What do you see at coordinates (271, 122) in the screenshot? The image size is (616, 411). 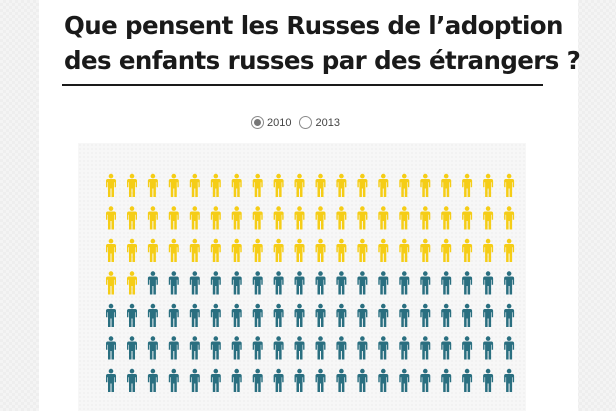 I see `year-option-2010: 2010` at bounding box center [271, 122].